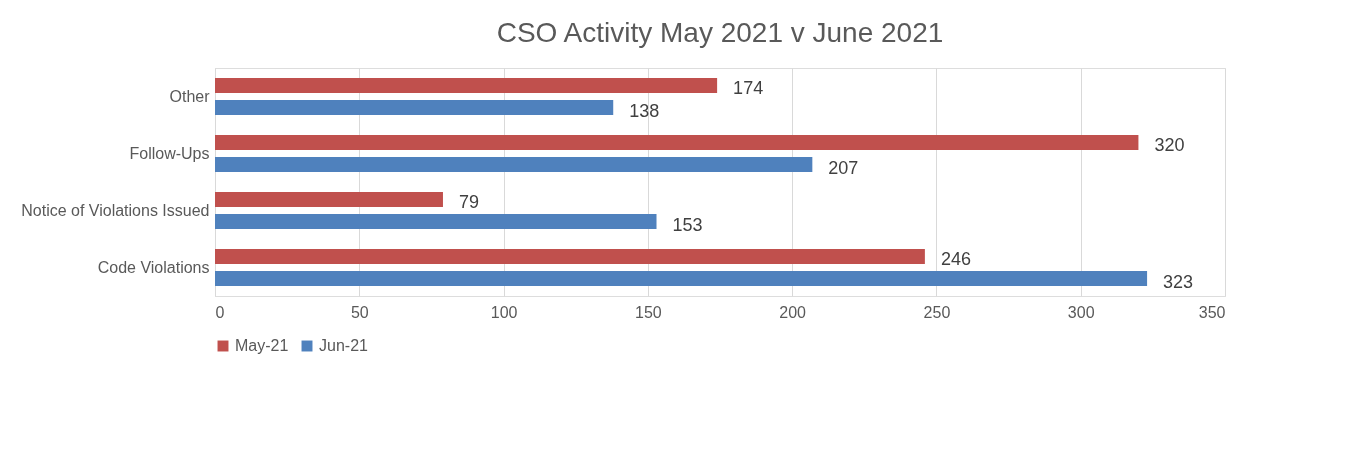 The width and height of the screenshot is (1361, 450). What do you see at coordinates (648, 312) in the screenshot?
I see `x-tick-label: 150` at bounding box center [648, 312].